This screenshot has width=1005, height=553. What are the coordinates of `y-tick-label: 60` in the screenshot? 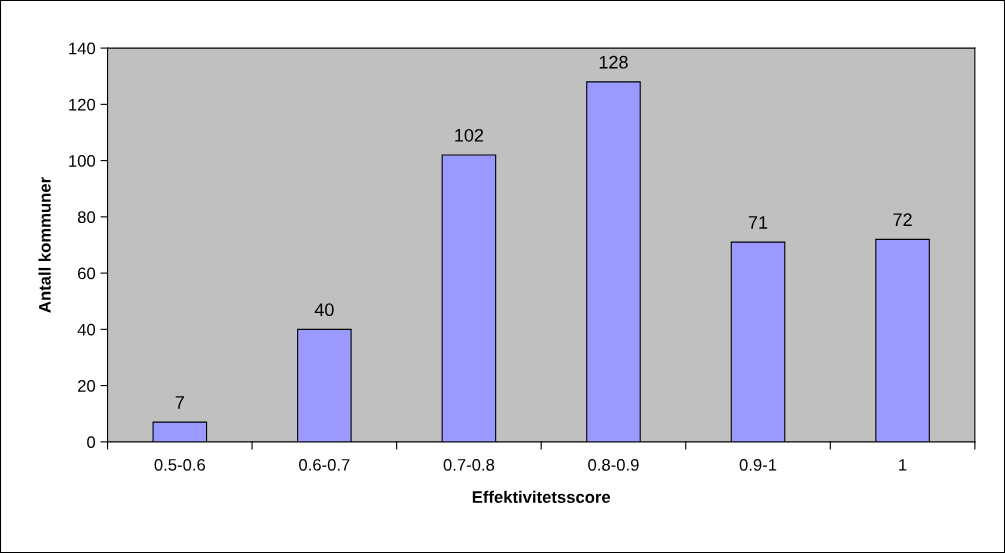 It's located at (87, 273).